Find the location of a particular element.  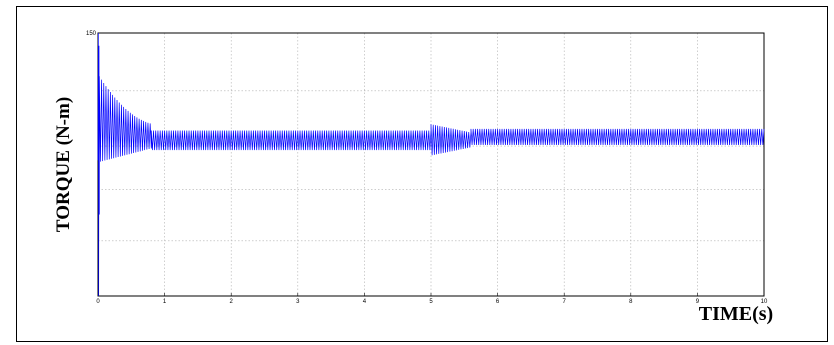

y-axis-label: TORQUE (N-m) is located at coordinates (63, 164).